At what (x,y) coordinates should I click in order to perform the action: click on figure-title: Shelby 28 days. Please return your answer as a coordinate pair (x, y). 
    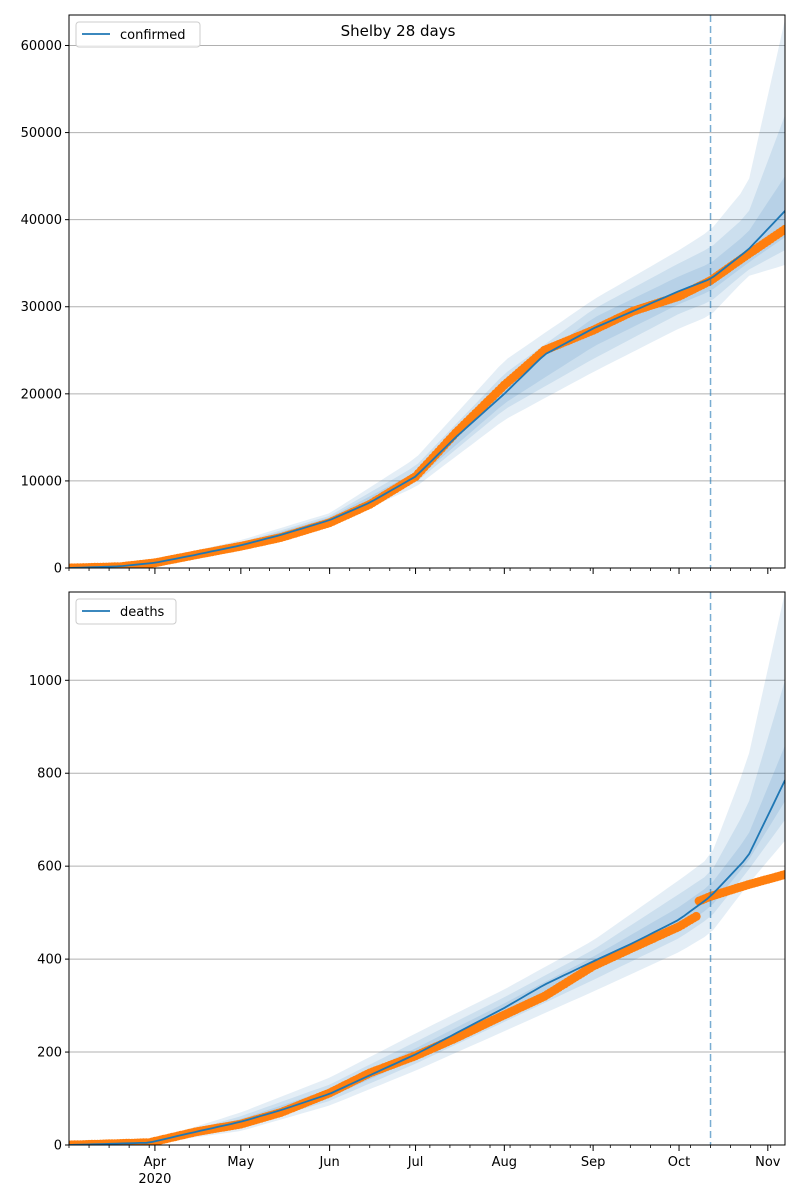
    Looking at the image, I should click on (398, 31).